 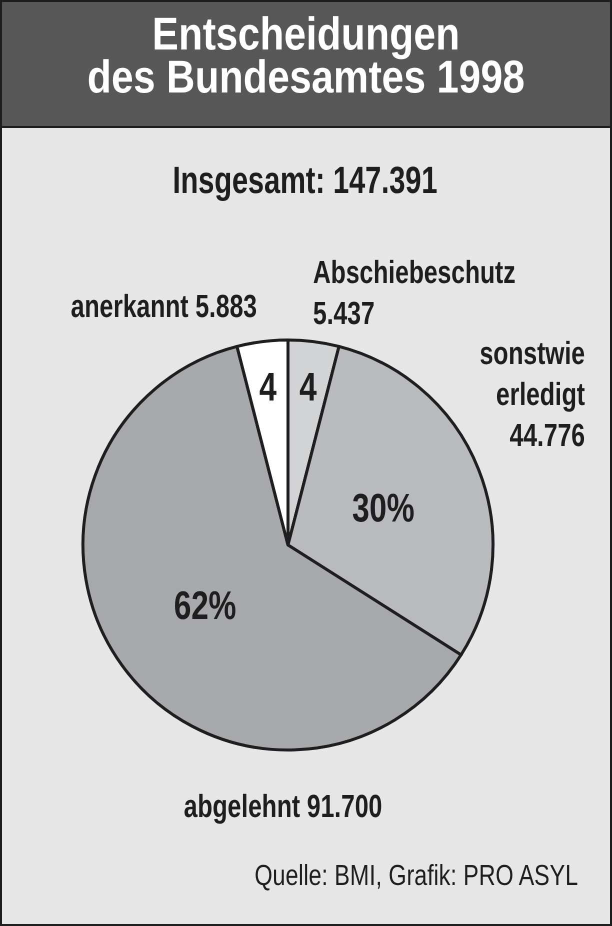 What do you see at coordinates (383, 508) in the screenshot?
I see `data-label: 30%` at bounding box center [383, 508].